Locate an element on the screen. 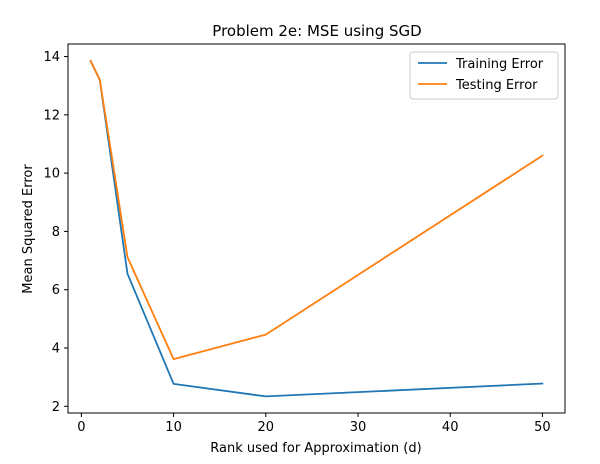 The image size is (600, 464). y-tick-label: 10 is located at coordinates (51, 174).